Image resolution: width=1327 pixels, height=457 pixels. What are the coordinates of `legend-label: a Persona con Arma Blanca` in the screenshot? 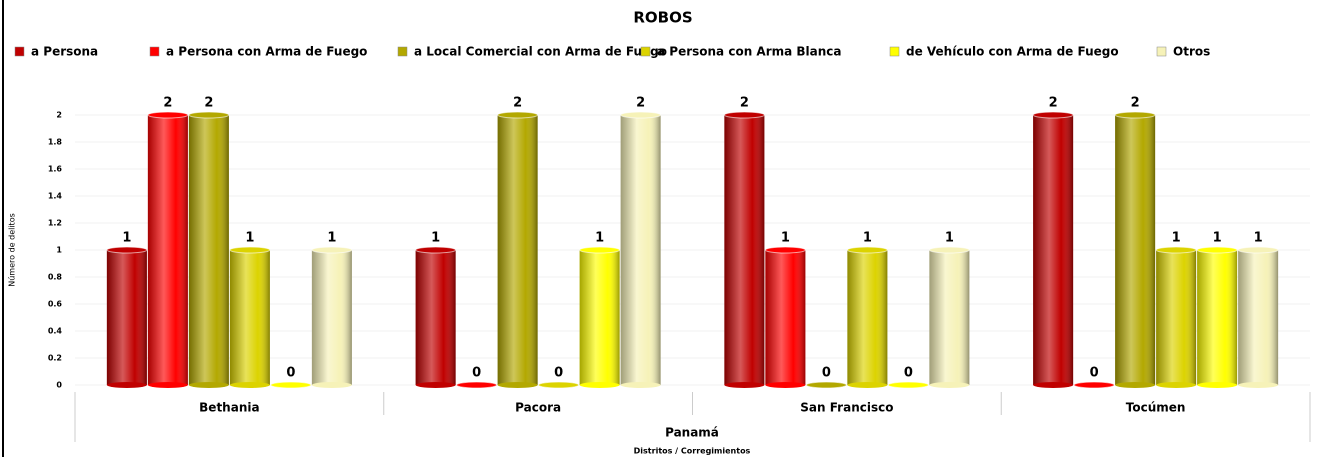 It's located at (749, 52).